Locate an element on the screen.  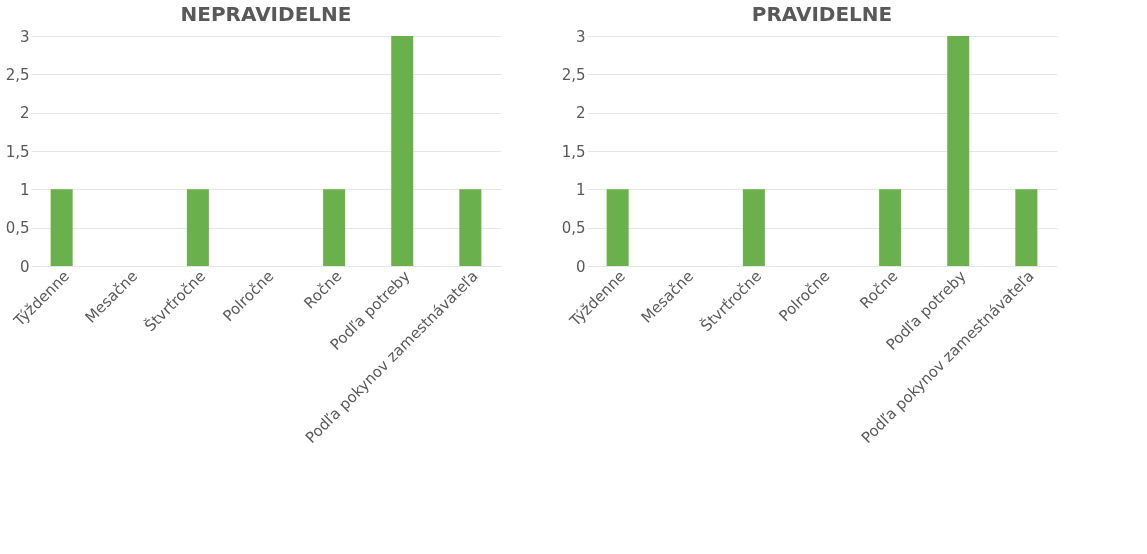
chart-title: NEPRAVIDELNE is located at coordinates (266, 14).